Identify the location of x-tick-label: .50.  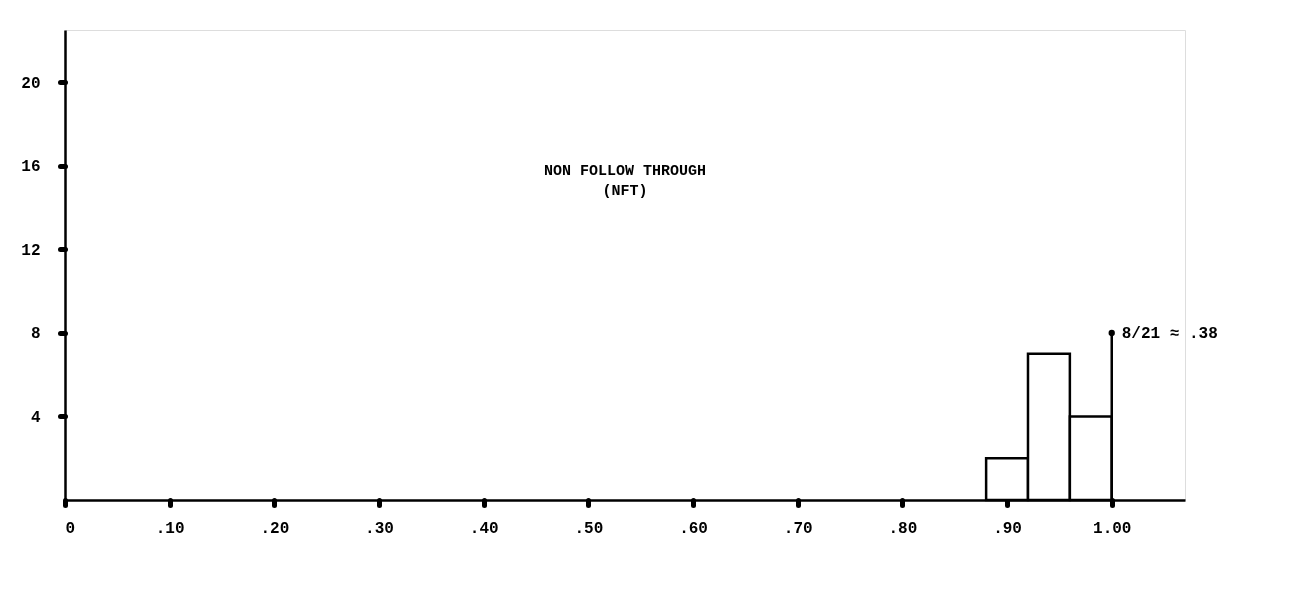
(589, 528).